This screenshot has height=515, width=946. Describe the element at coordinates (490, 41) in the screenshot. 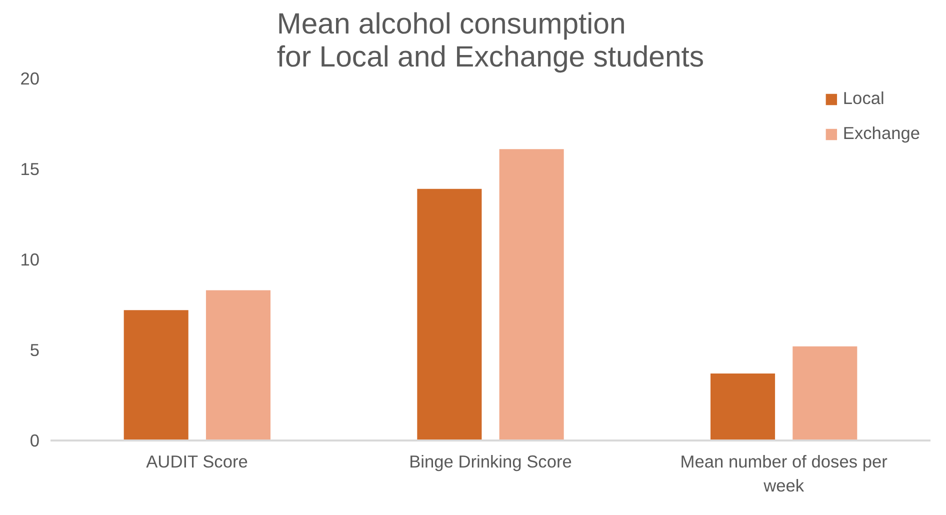

I see `chart-title: Mean alcohol consumption for Local and Exchange students` at that location.